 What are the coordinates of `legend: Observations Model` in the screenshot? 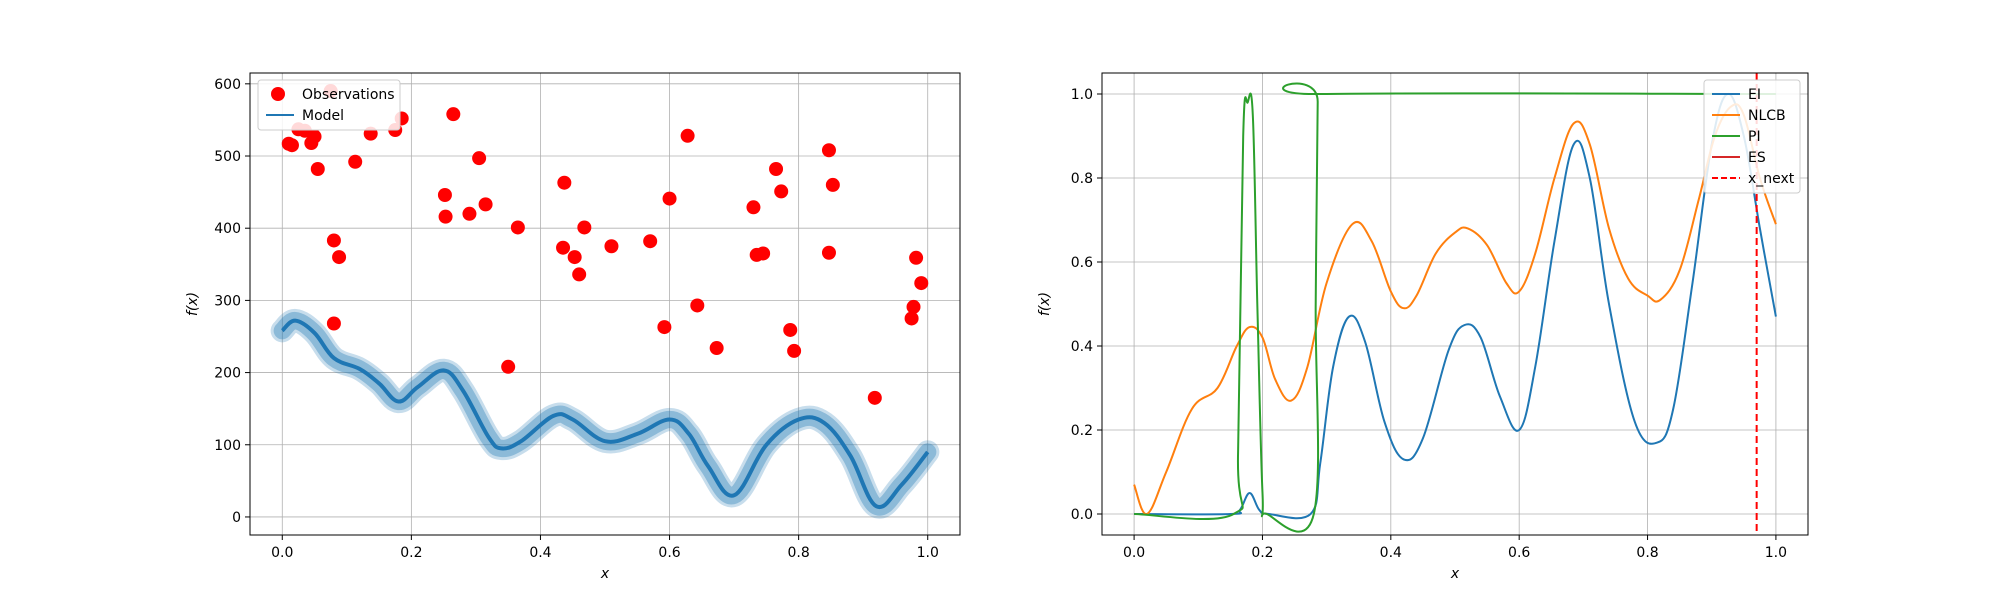 It's located at (329, 105).